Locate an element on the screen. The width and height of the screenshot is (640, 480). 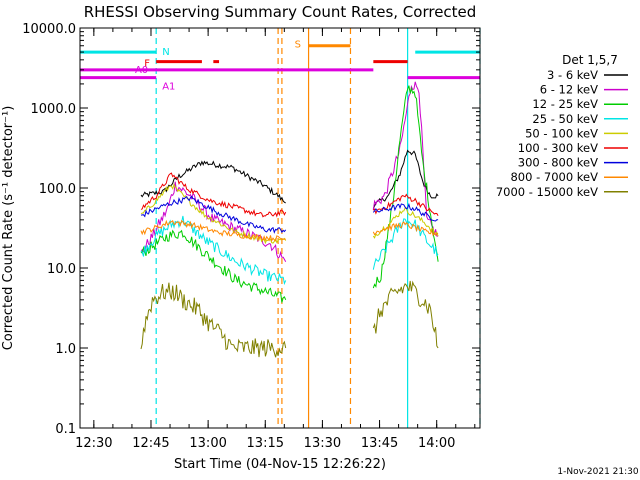
y-axis-label: Corrected Count Rate (s⁻¹ detector⁻¹) is located at coordinates (8, 228).